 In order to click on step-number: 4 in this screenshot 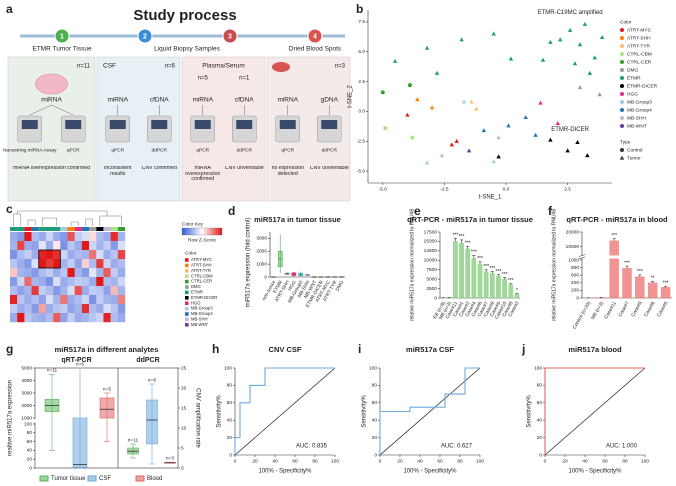, I will do `click(315, 36)`.